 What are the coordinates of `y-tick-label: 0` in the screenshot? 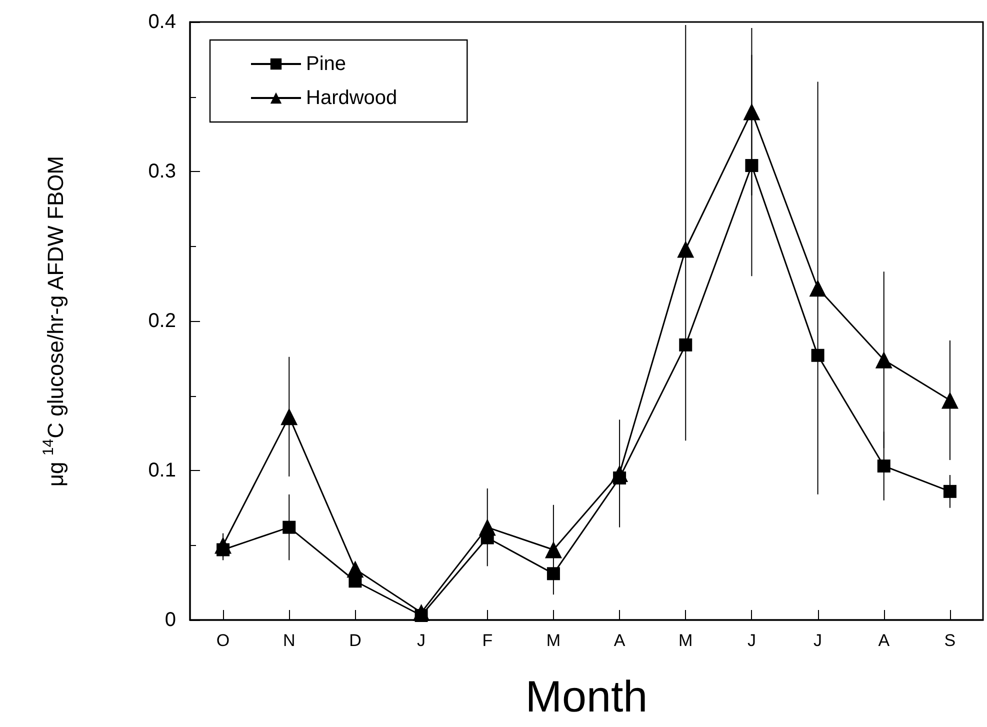 It's located at (170, 620).